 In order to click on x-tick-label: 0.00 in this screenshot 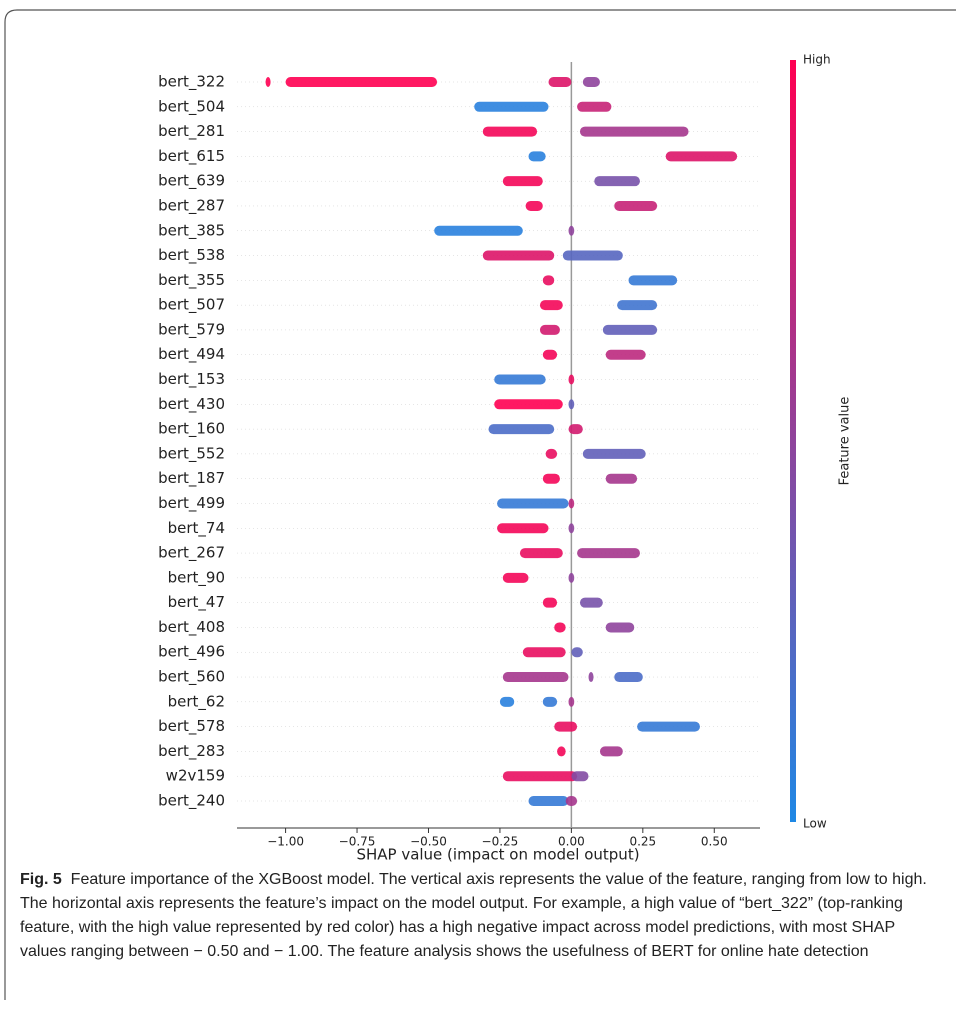, I will do `click(571, 842)`.